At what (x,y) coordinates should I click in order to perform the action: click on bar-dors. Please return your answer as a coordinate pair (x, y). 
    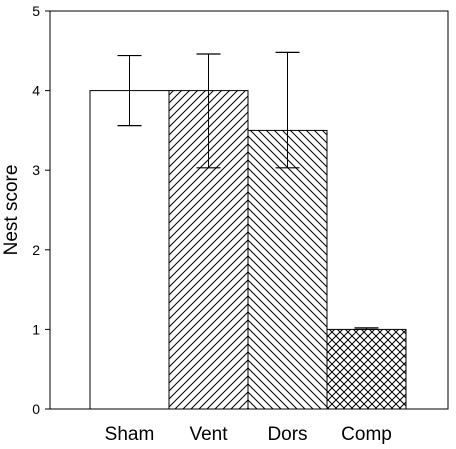
    Looking at the image, I should click on (287, 269).